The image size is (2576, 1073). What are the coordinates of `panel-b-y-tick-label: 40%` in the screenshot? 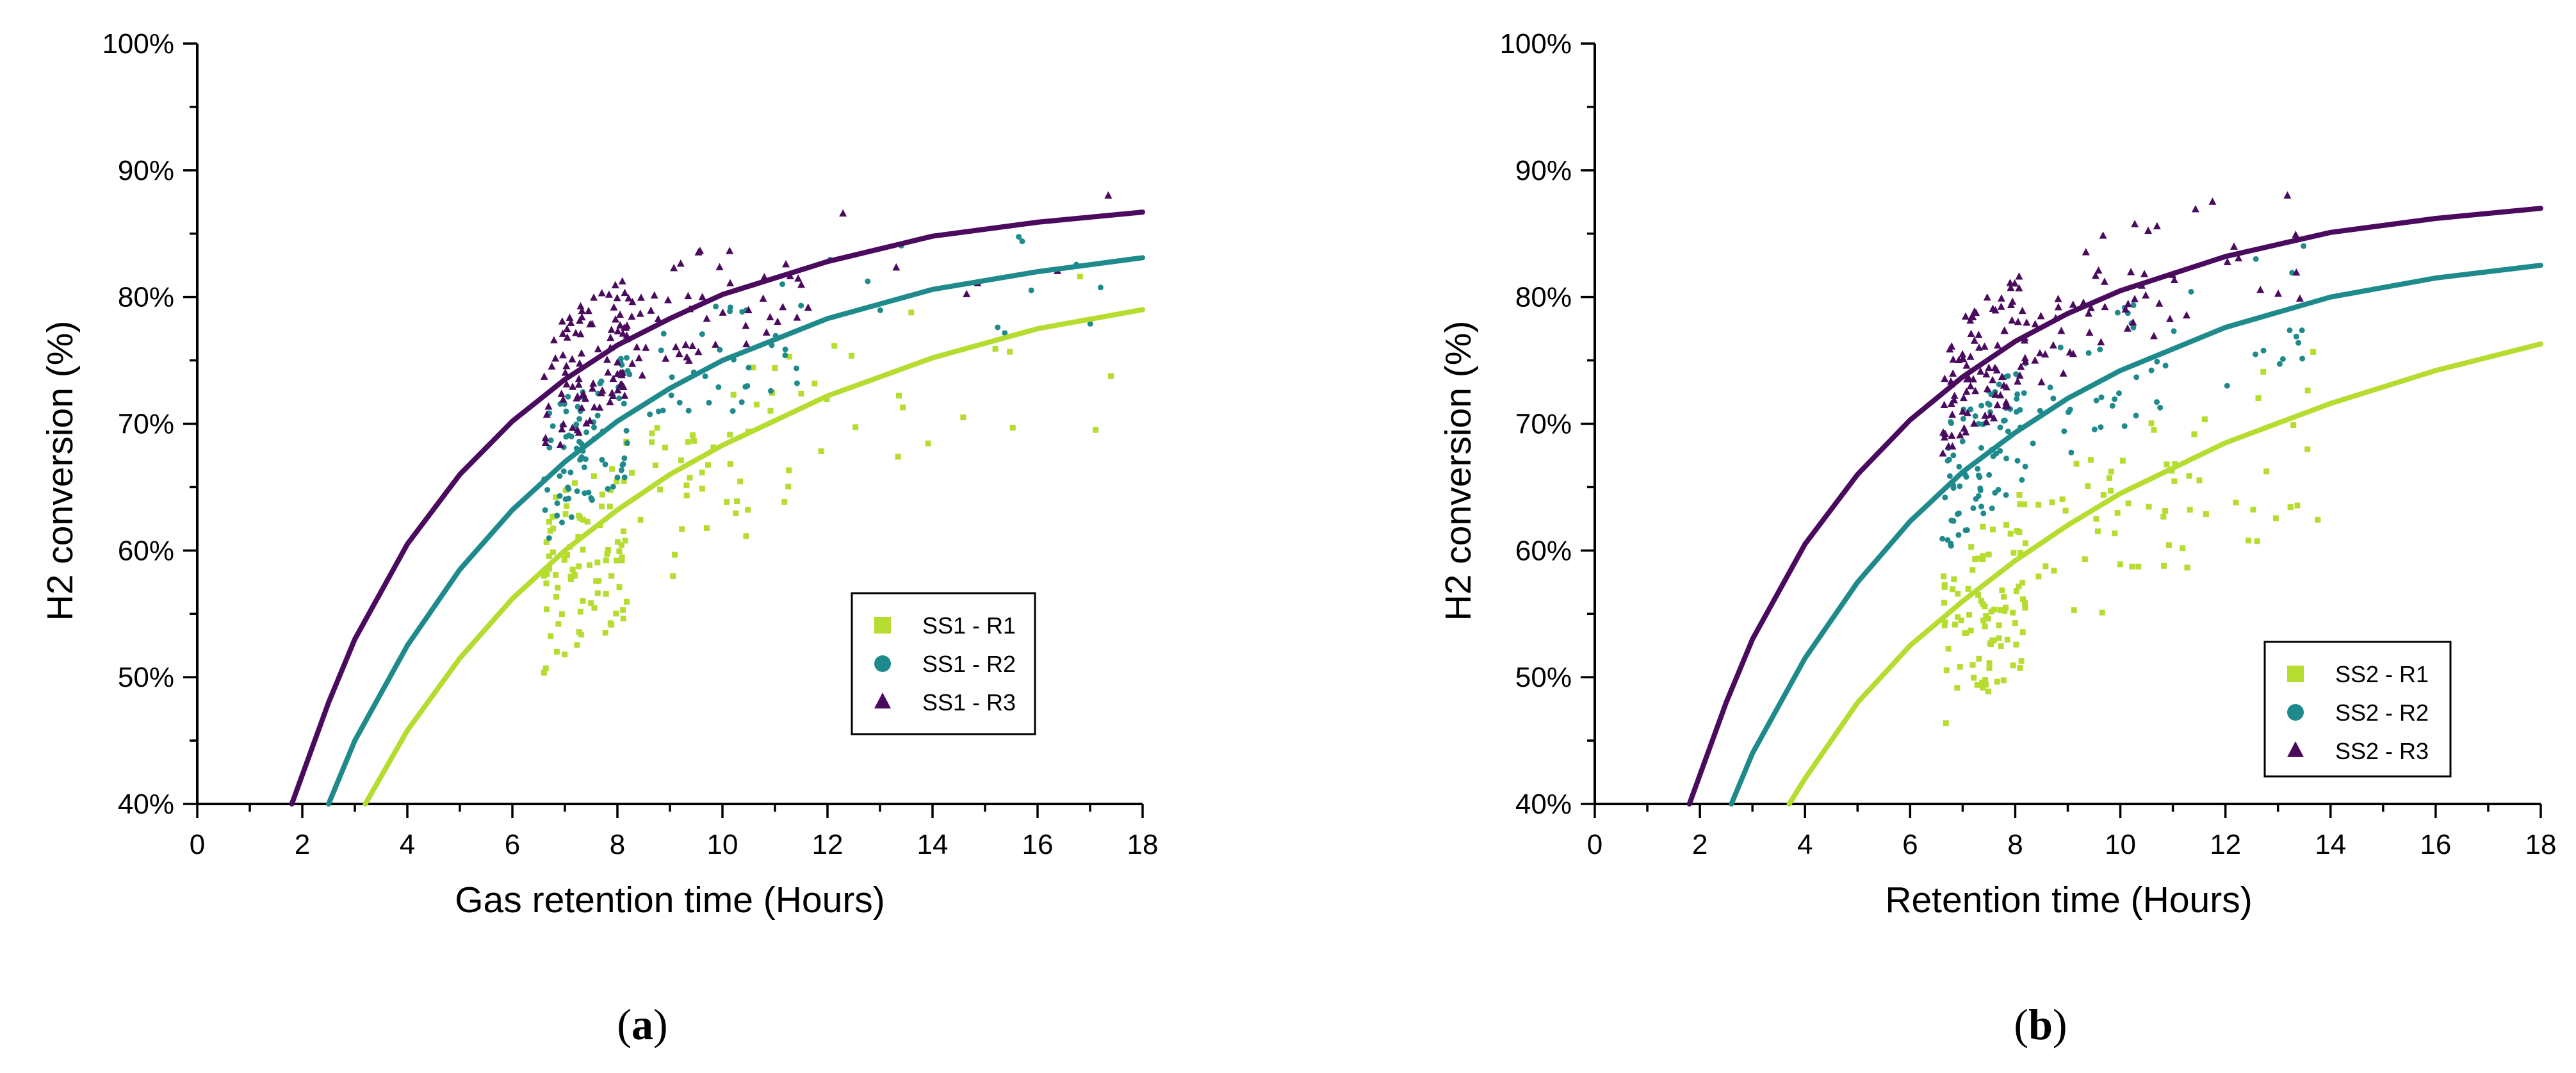 It's located at (1543, 804).